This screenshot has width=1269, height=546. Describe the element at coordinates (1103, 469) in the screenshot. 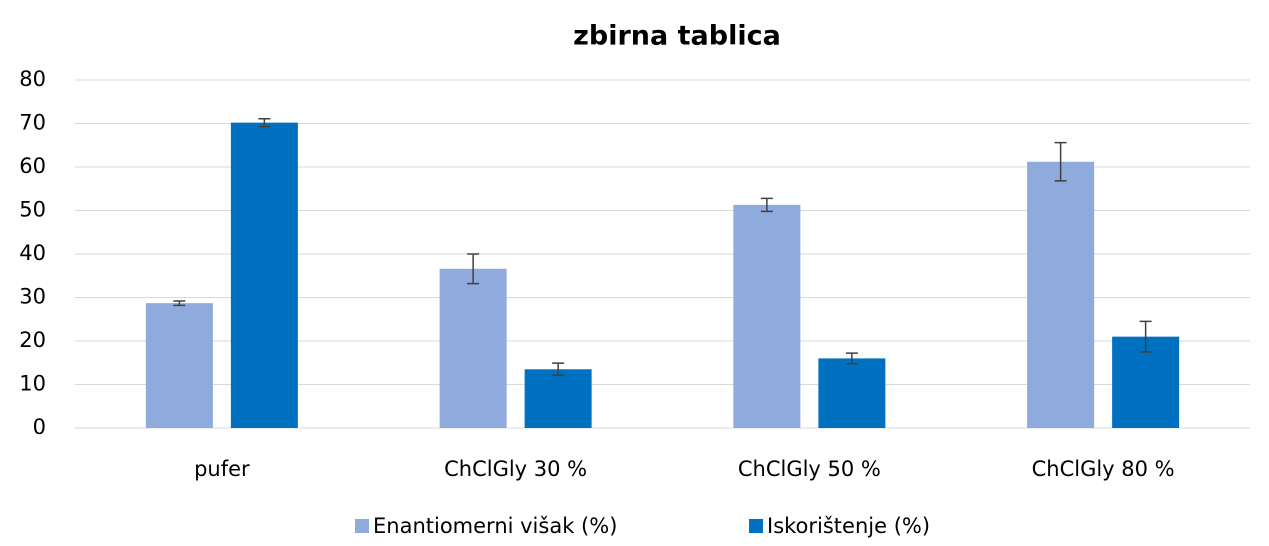

I see `x-tick-label: ChClGly 80 %` at that location.